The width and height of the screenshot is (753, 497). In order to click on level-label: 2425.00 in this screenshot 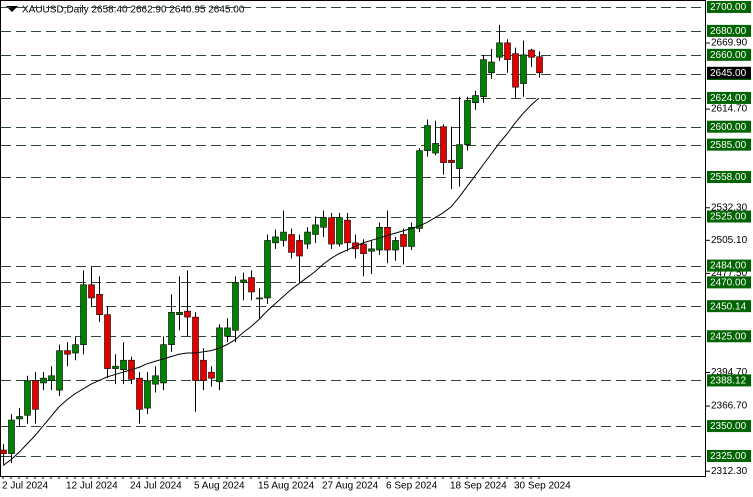, I will do `click(728, 336)`.